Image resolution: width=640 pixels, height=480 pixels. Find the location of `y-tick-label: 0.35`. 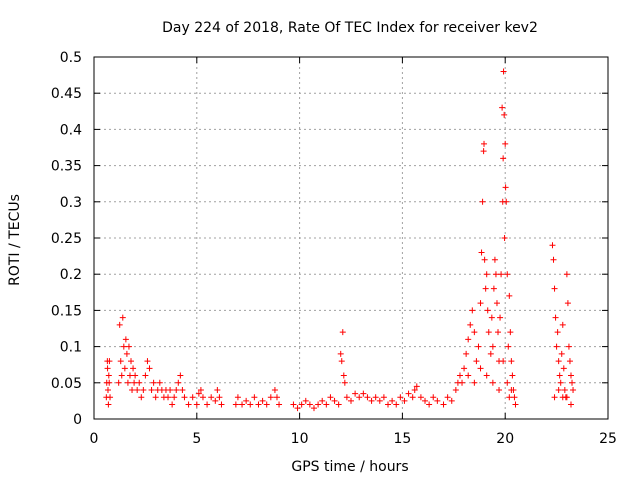

y-tick-label: 0.35 is located at coordinates (66, 167).